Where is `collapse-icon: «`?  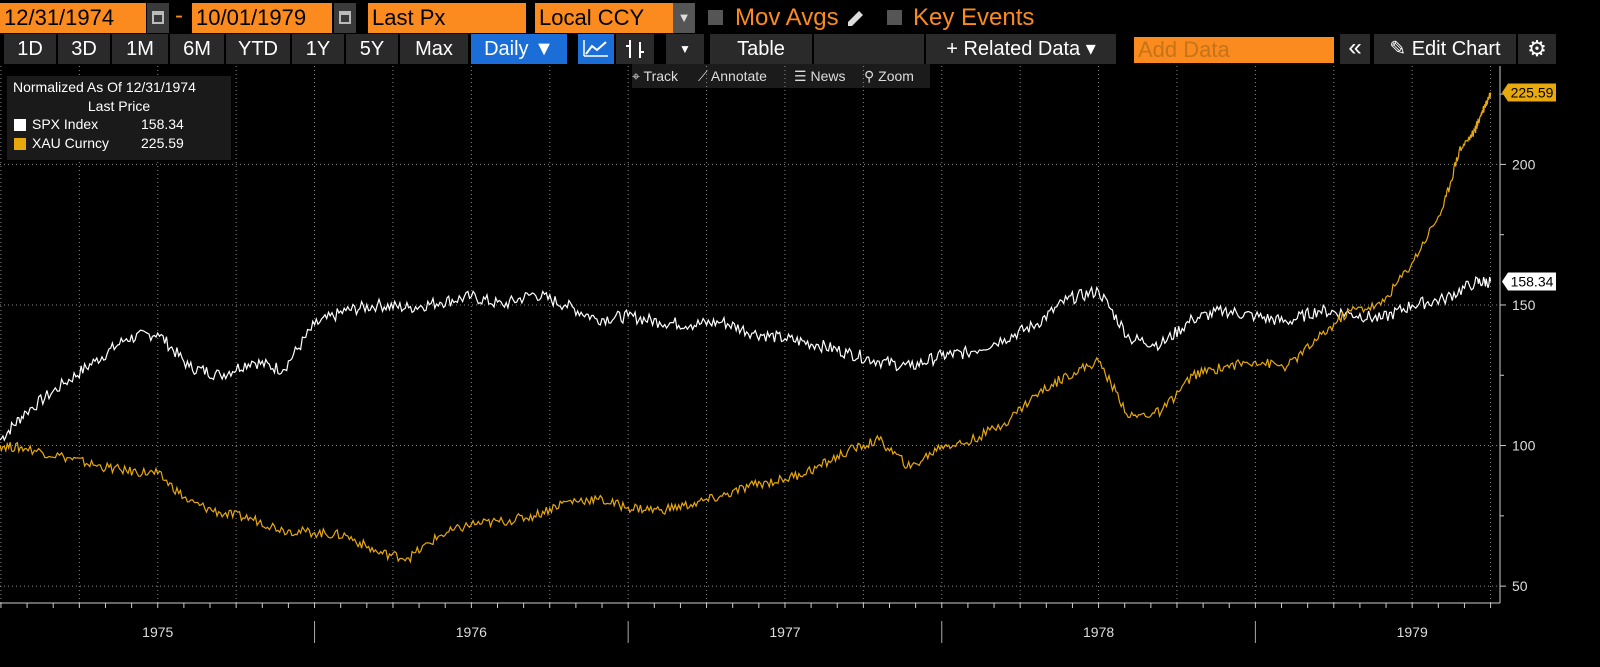 collapse-icon: « is located at coordinates (1355, 49).